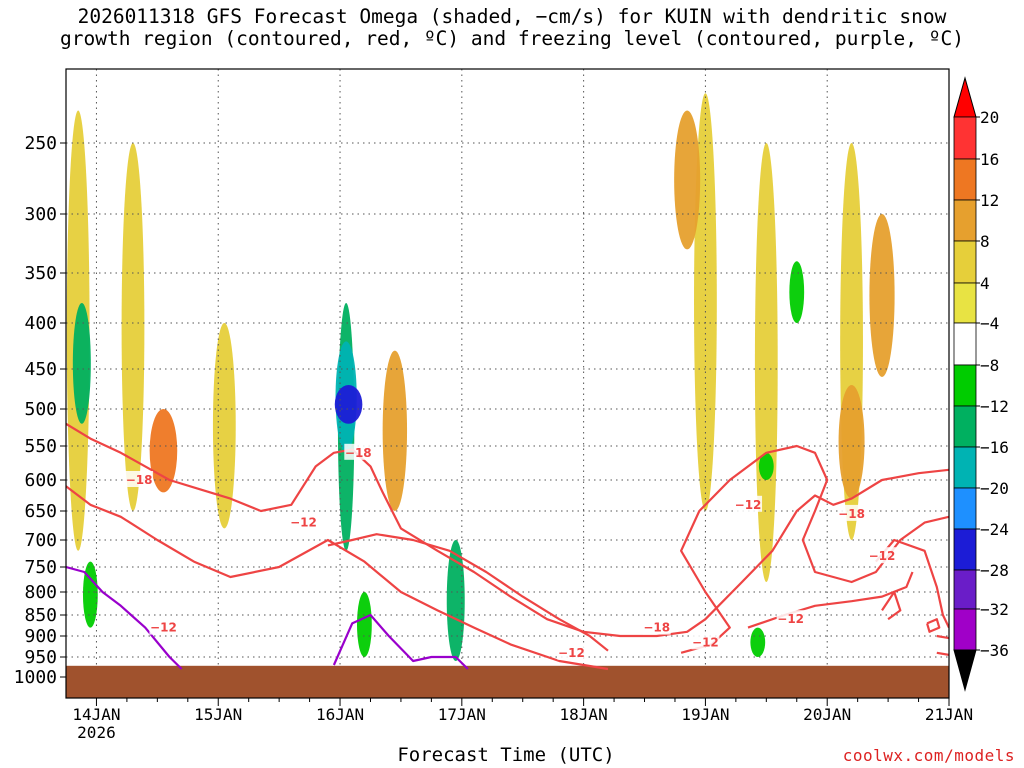  What do you see at coordinates (506, 755) in the screenshot?
I see `x-axis-label: Forecast Time (UTC)` at bounding box center [506, 755].